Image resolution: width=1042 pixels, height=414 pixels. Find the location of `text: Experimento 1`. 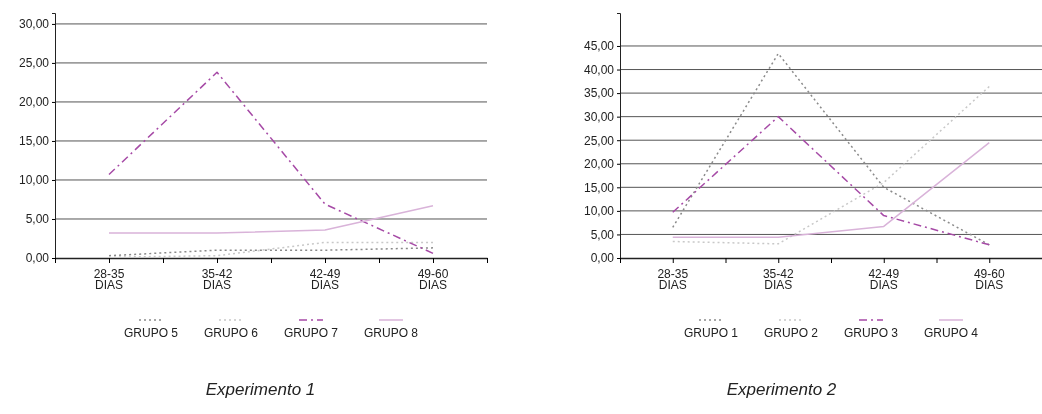

text: Experimento 1 is located at coordinates (260, 389).